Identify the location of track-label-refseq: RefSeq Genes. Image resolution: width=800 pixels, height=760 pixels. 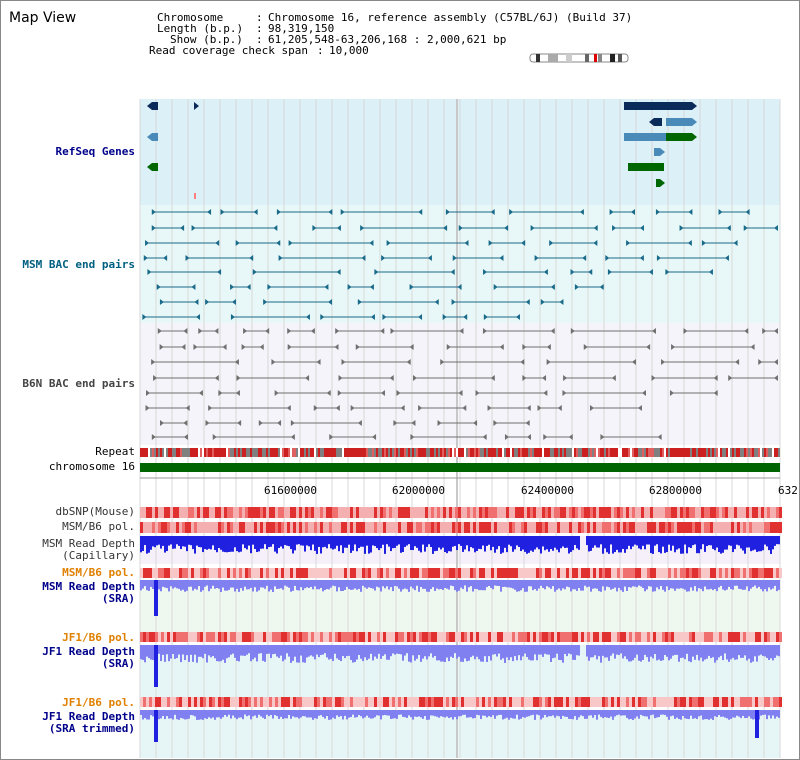
(95, 151).